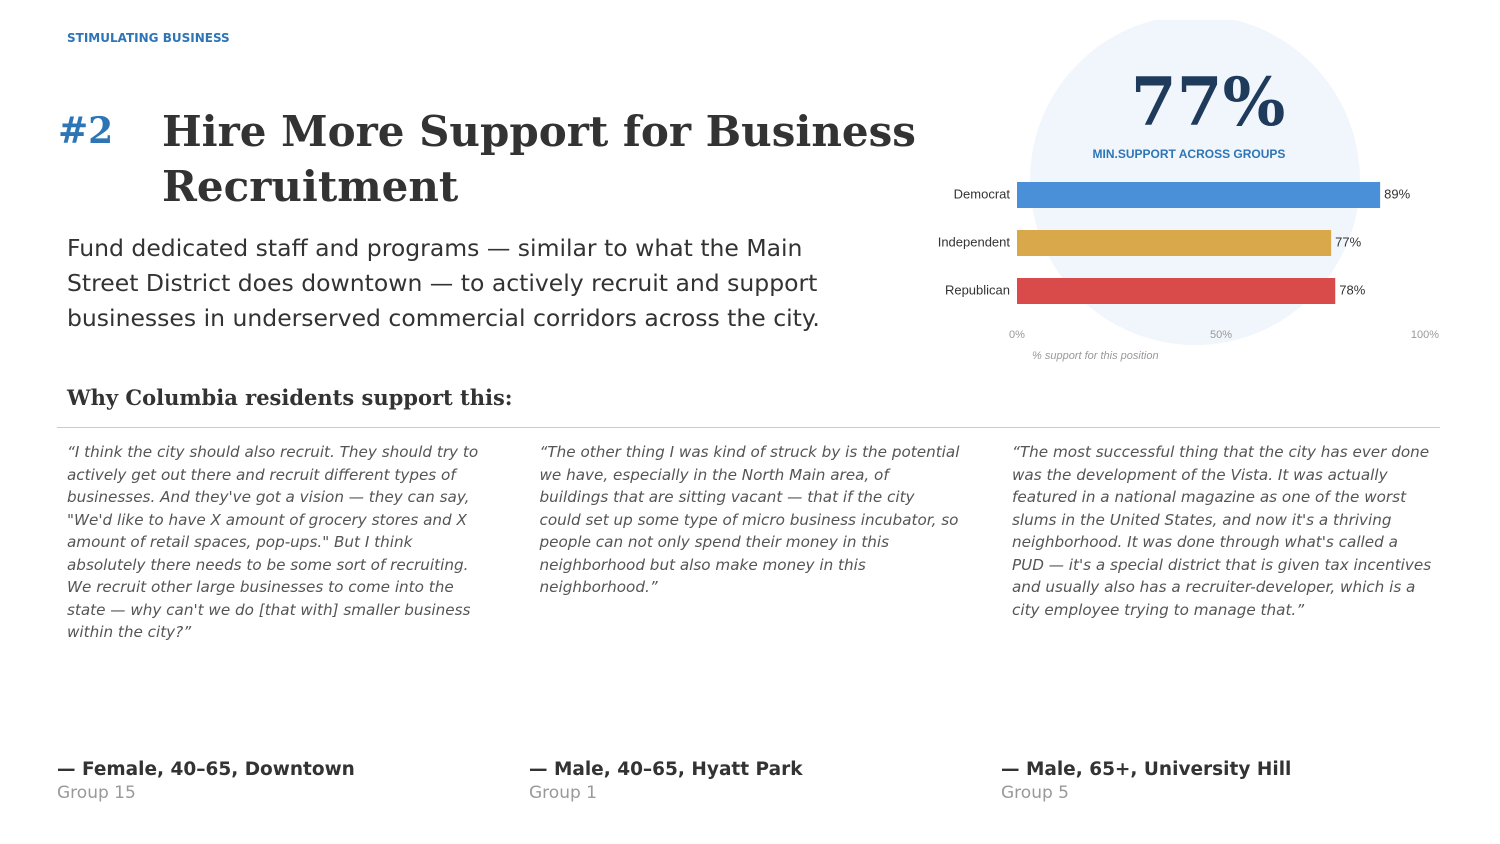 This screenshot has height=844, width=1500. I want to click on quote-speaker: — Male, 65+, University Hill, so click(1146, 769).